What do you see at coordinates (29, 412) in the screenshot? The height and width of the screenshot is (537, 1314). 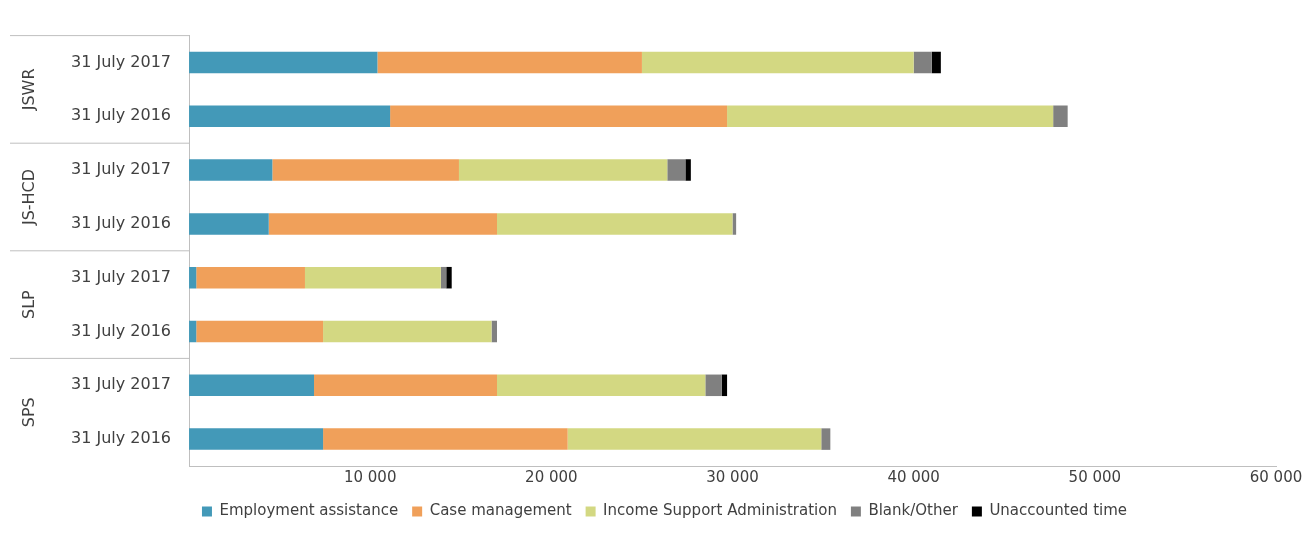 I see `text: SPS` at bounding box center [29, 412].